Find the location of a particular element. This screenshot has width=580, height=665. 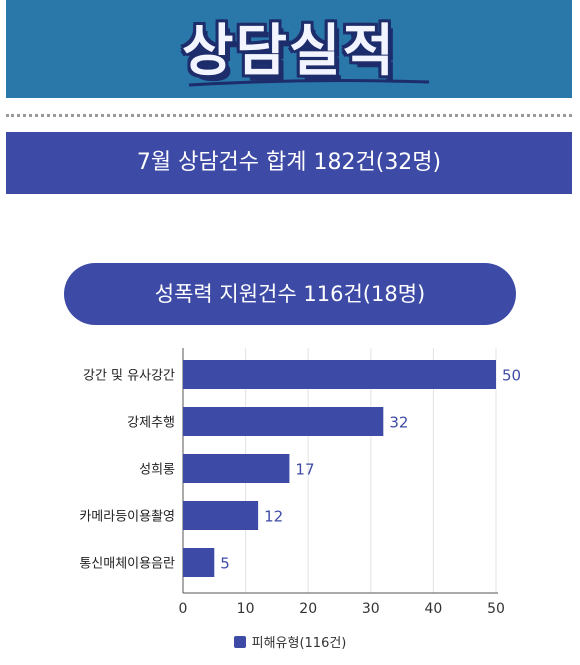

header-banner: 상담실적 is located at coordinates (289, 49).